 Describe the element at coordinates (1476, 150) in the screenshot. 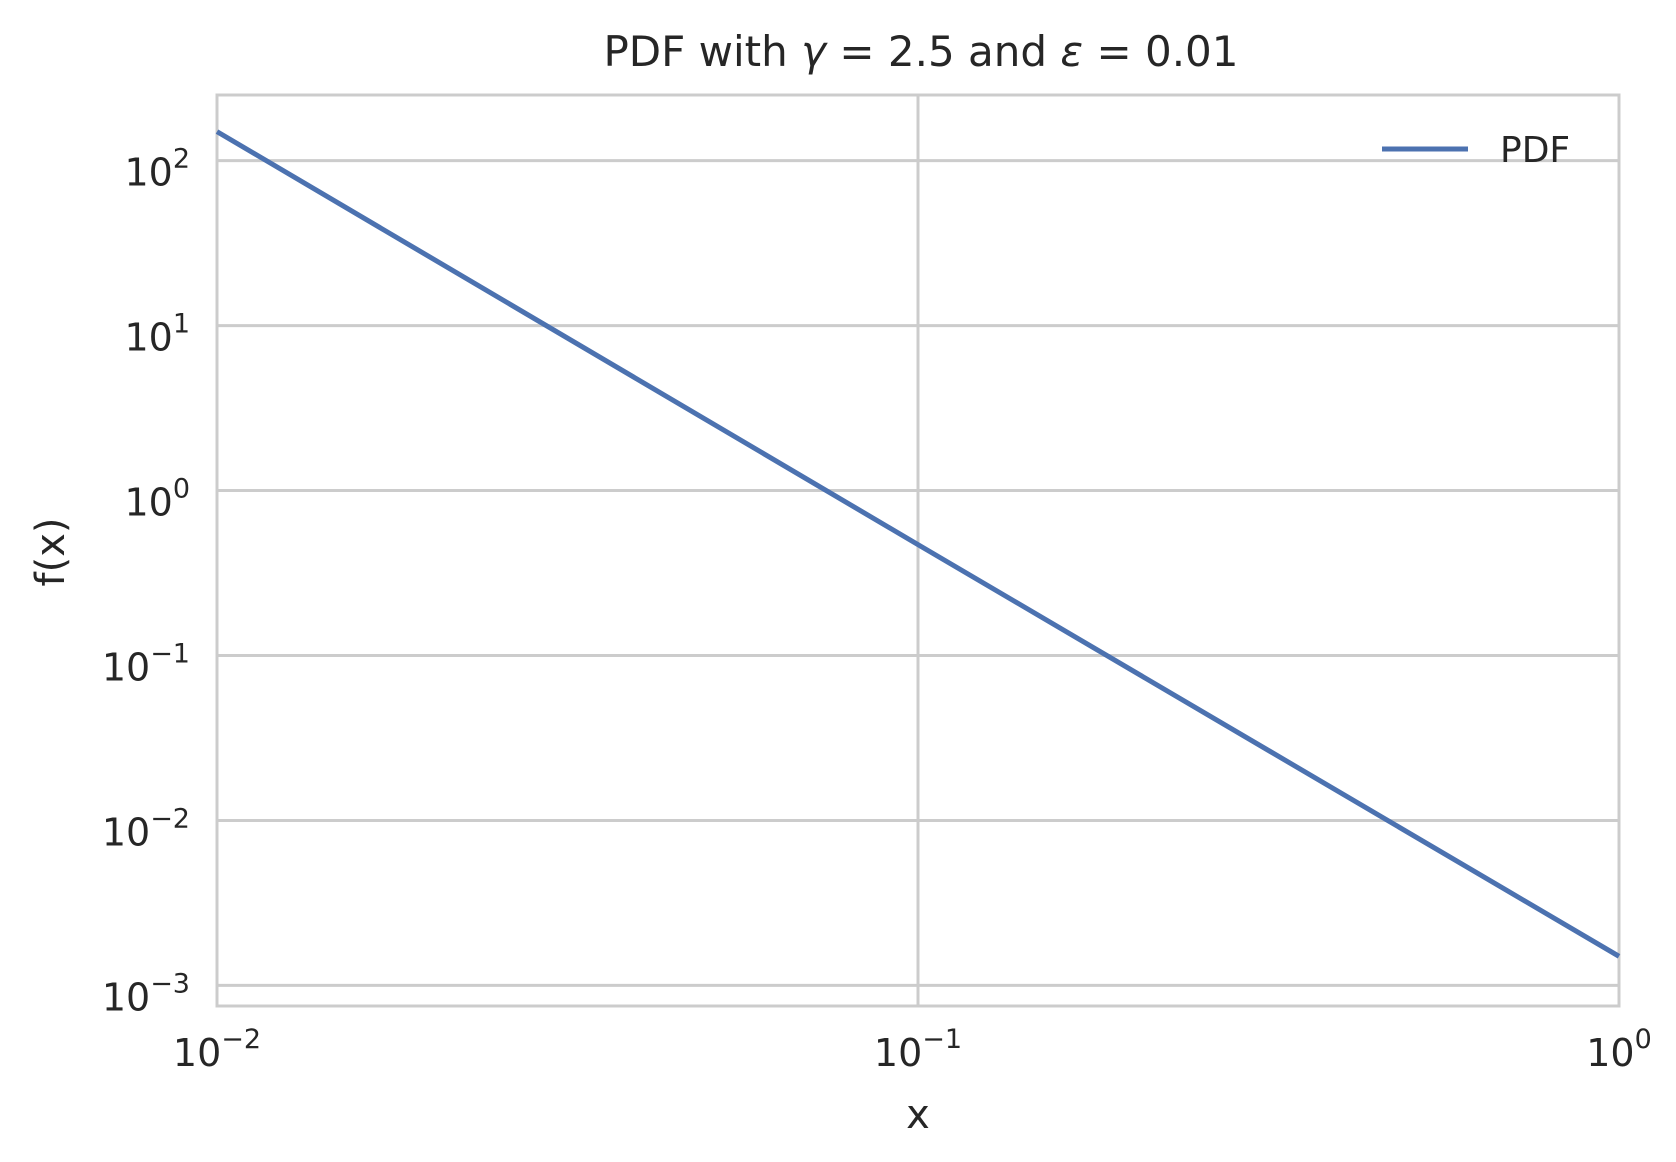

I see `legend: PDF` at that location.